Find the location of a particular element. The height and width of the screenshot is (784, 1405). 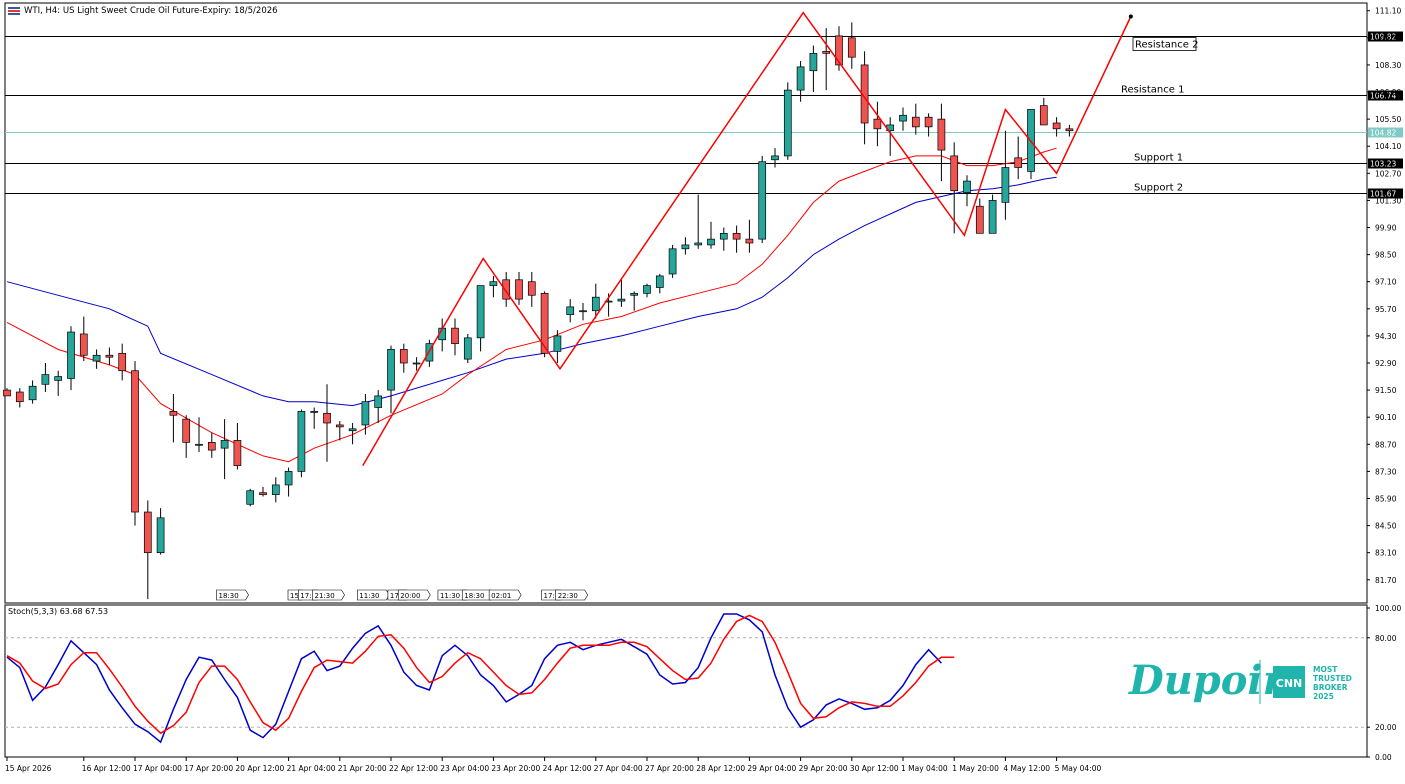

price-tick-label-0: 111.10 is located at coordinates (1388, 11).